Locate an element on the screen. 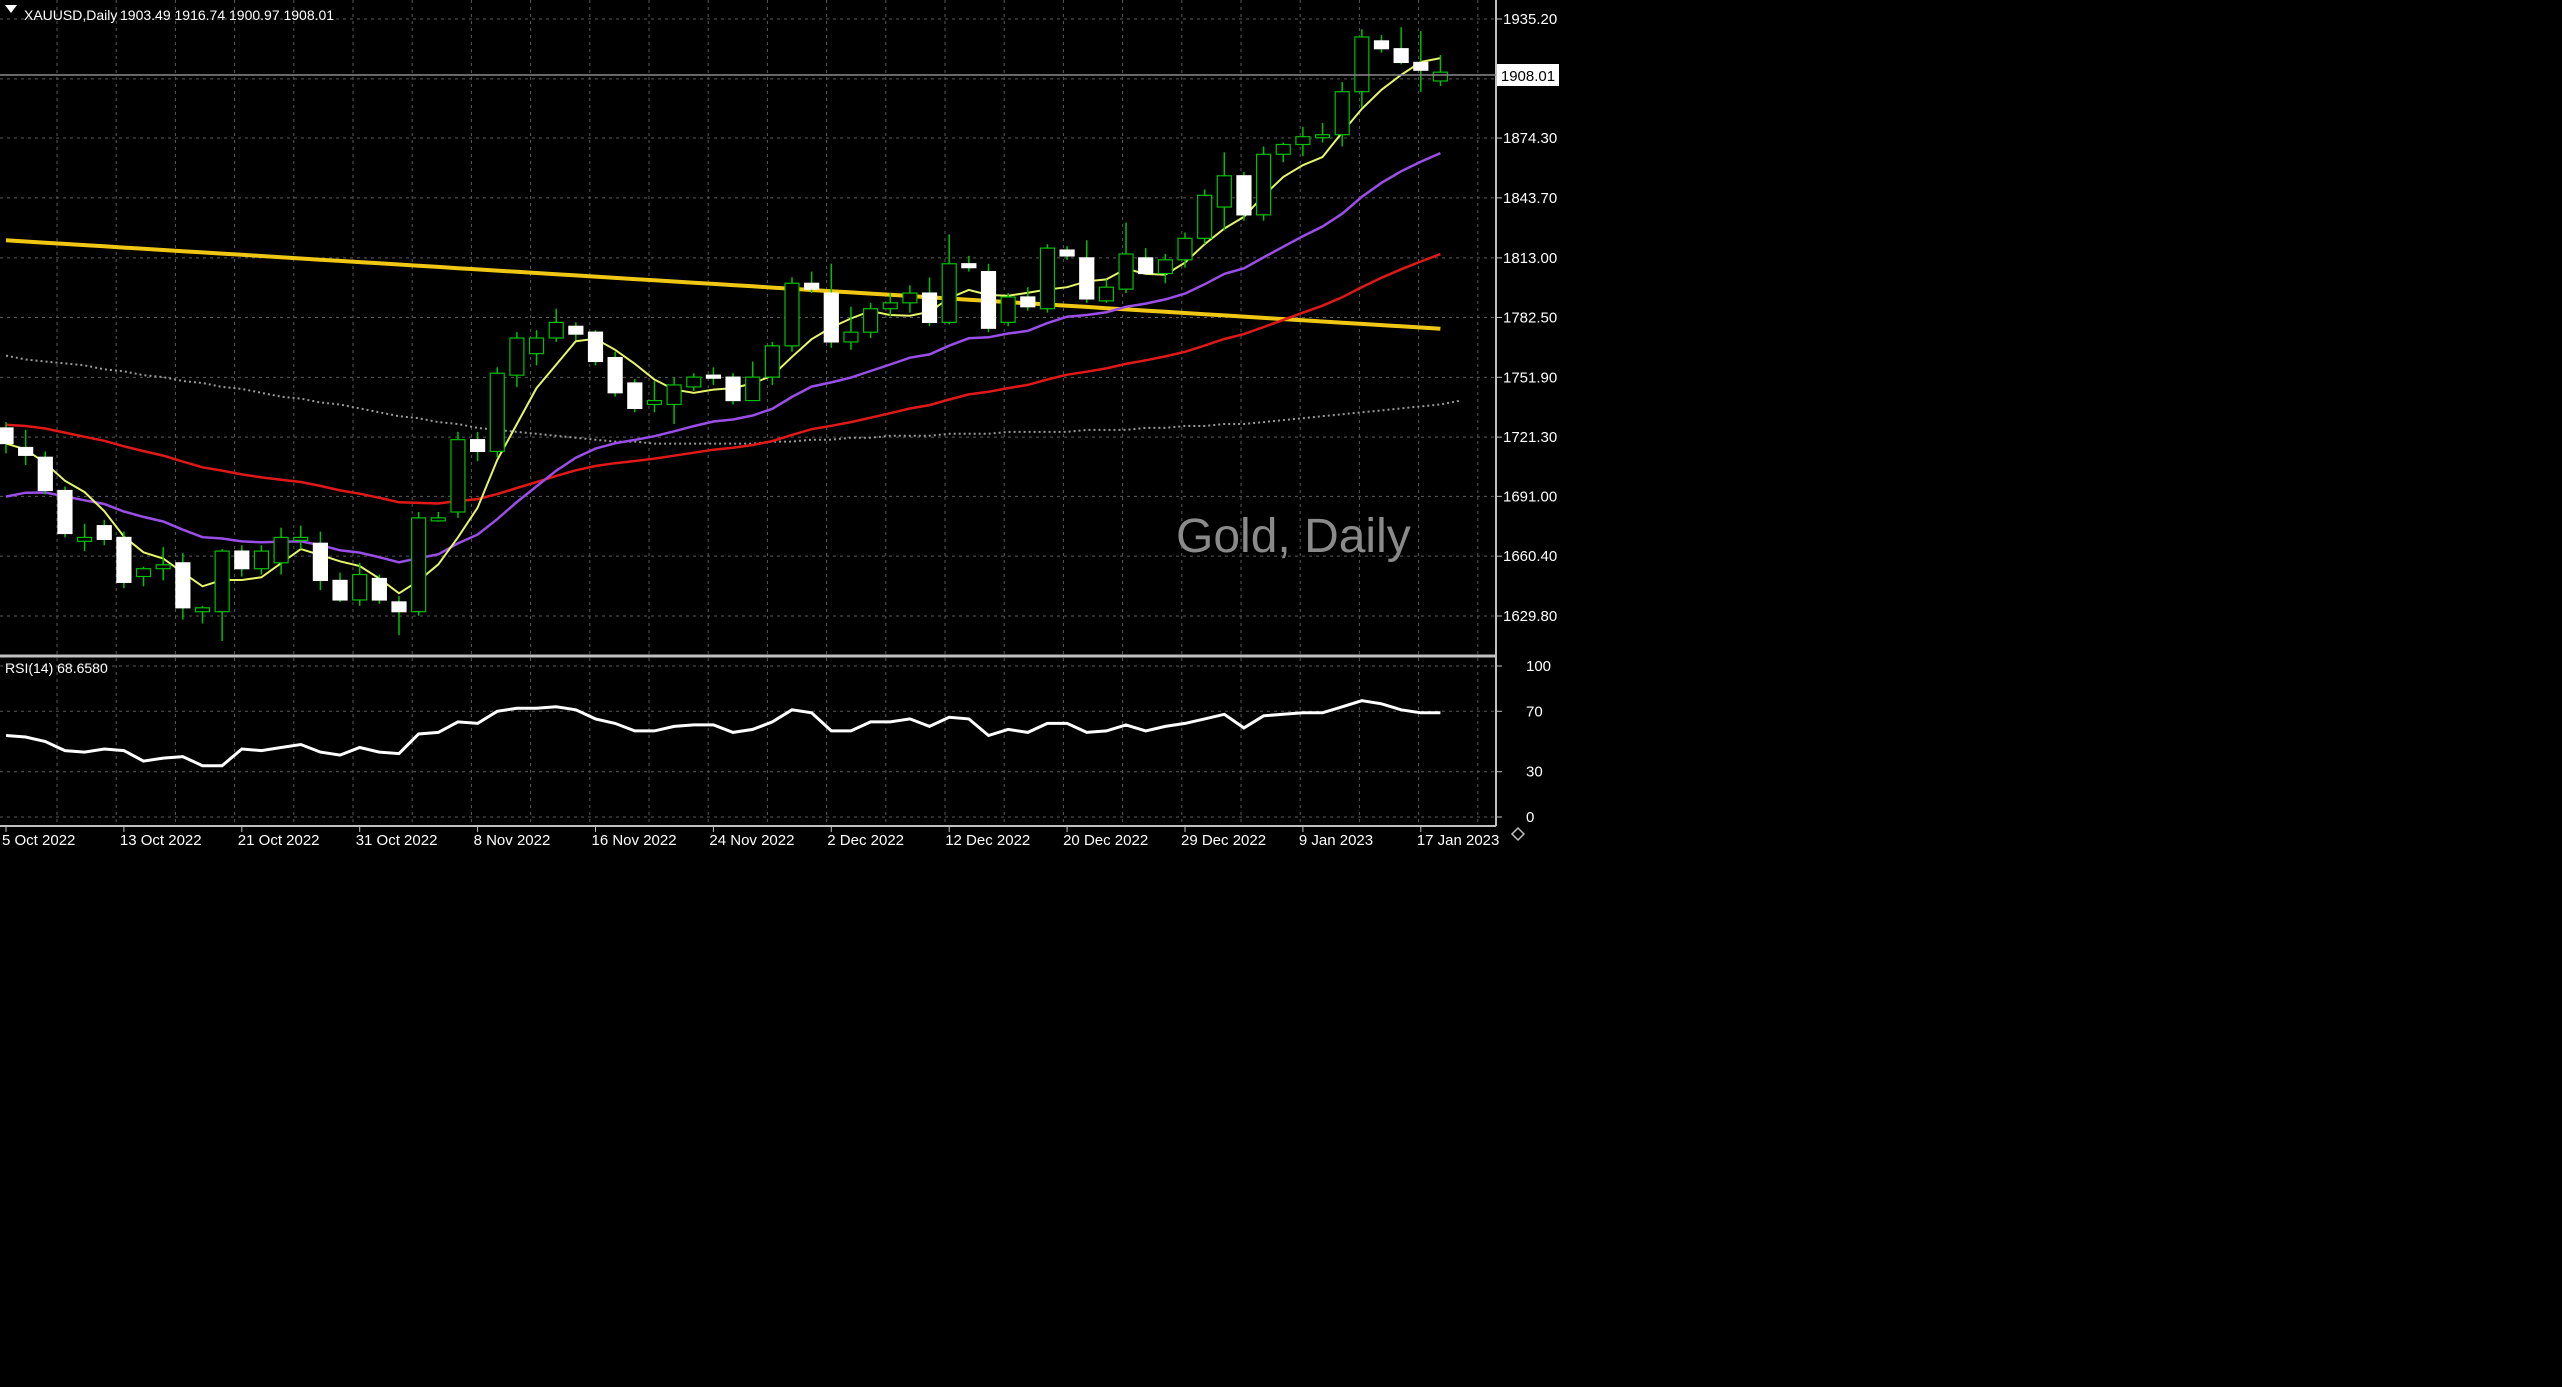 The height and width of the screenshot is (1387, 2562). ma-dotted-line is located at coordinates (733, 399).